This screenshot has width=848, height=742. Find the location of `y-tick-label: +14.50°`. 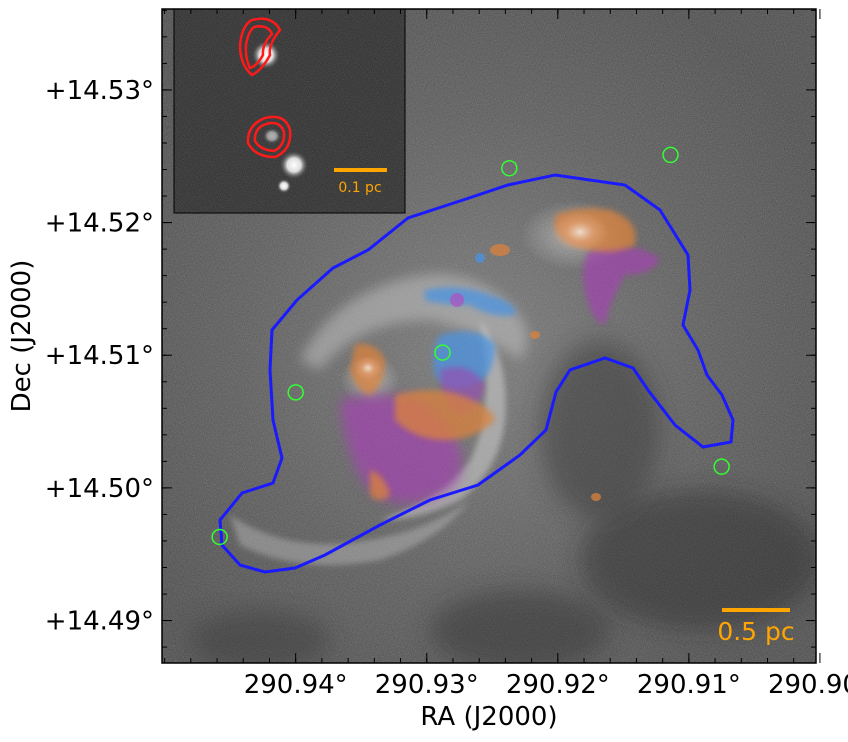

y-tick-label: +14.50° is located at coordinates (99, 489).